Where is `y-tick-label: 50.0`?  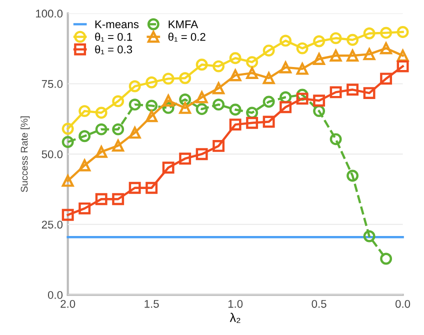
y-tick-label: 50.0 is located at coordinates (52, 154).